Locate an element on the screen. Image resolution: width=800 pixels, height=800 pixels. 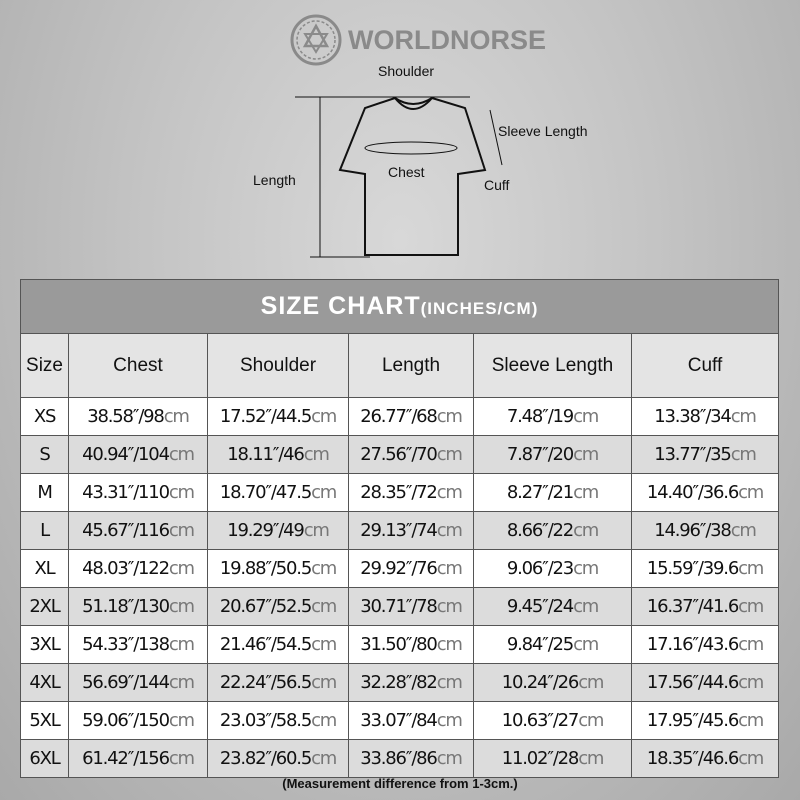
measurement-value: 14.96″/38 is located at coordinates (693, 530).